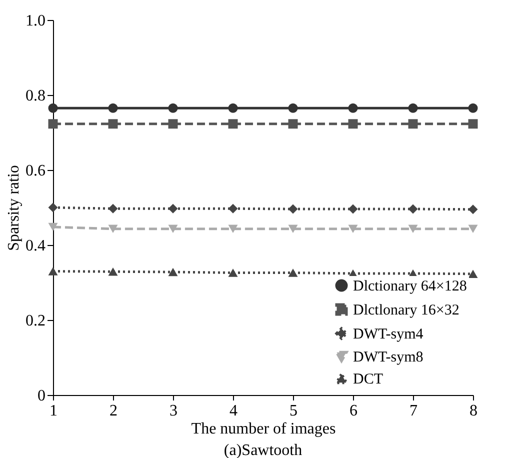  What do you see at coordinates (406, 310) in the screenshot?
I see `legend-label: Dlctlonary 16×32` at bounding box center [406, 310].